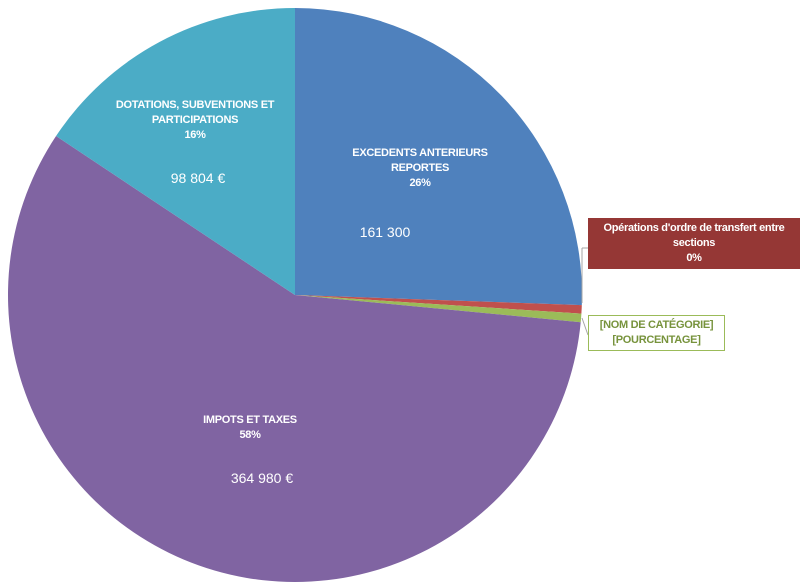 This screenshot has width=801, height=583. Describe the element at coordinates (195, 135) in the screenshot. I see `percent-label: 16%` at that location.